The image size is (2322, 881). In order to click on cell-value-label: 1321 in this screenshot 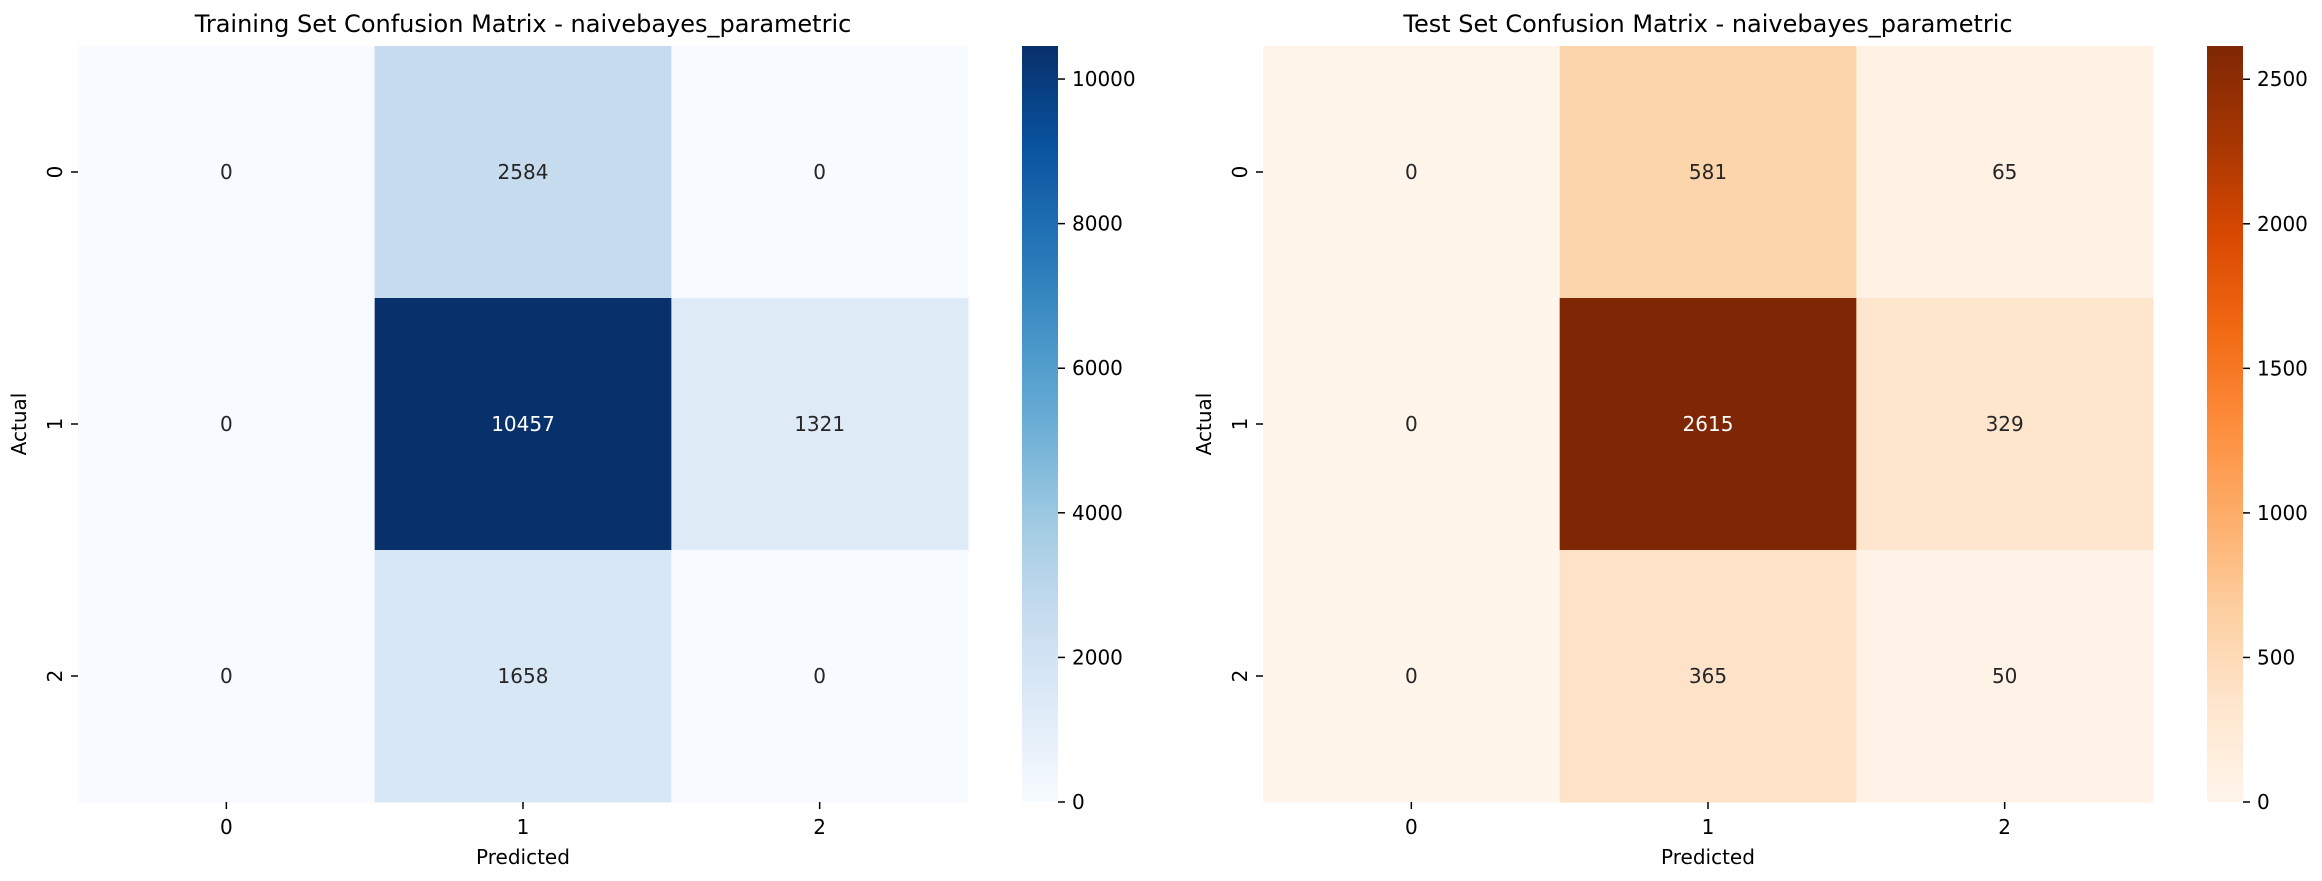, I will do `click(819, 424)`.